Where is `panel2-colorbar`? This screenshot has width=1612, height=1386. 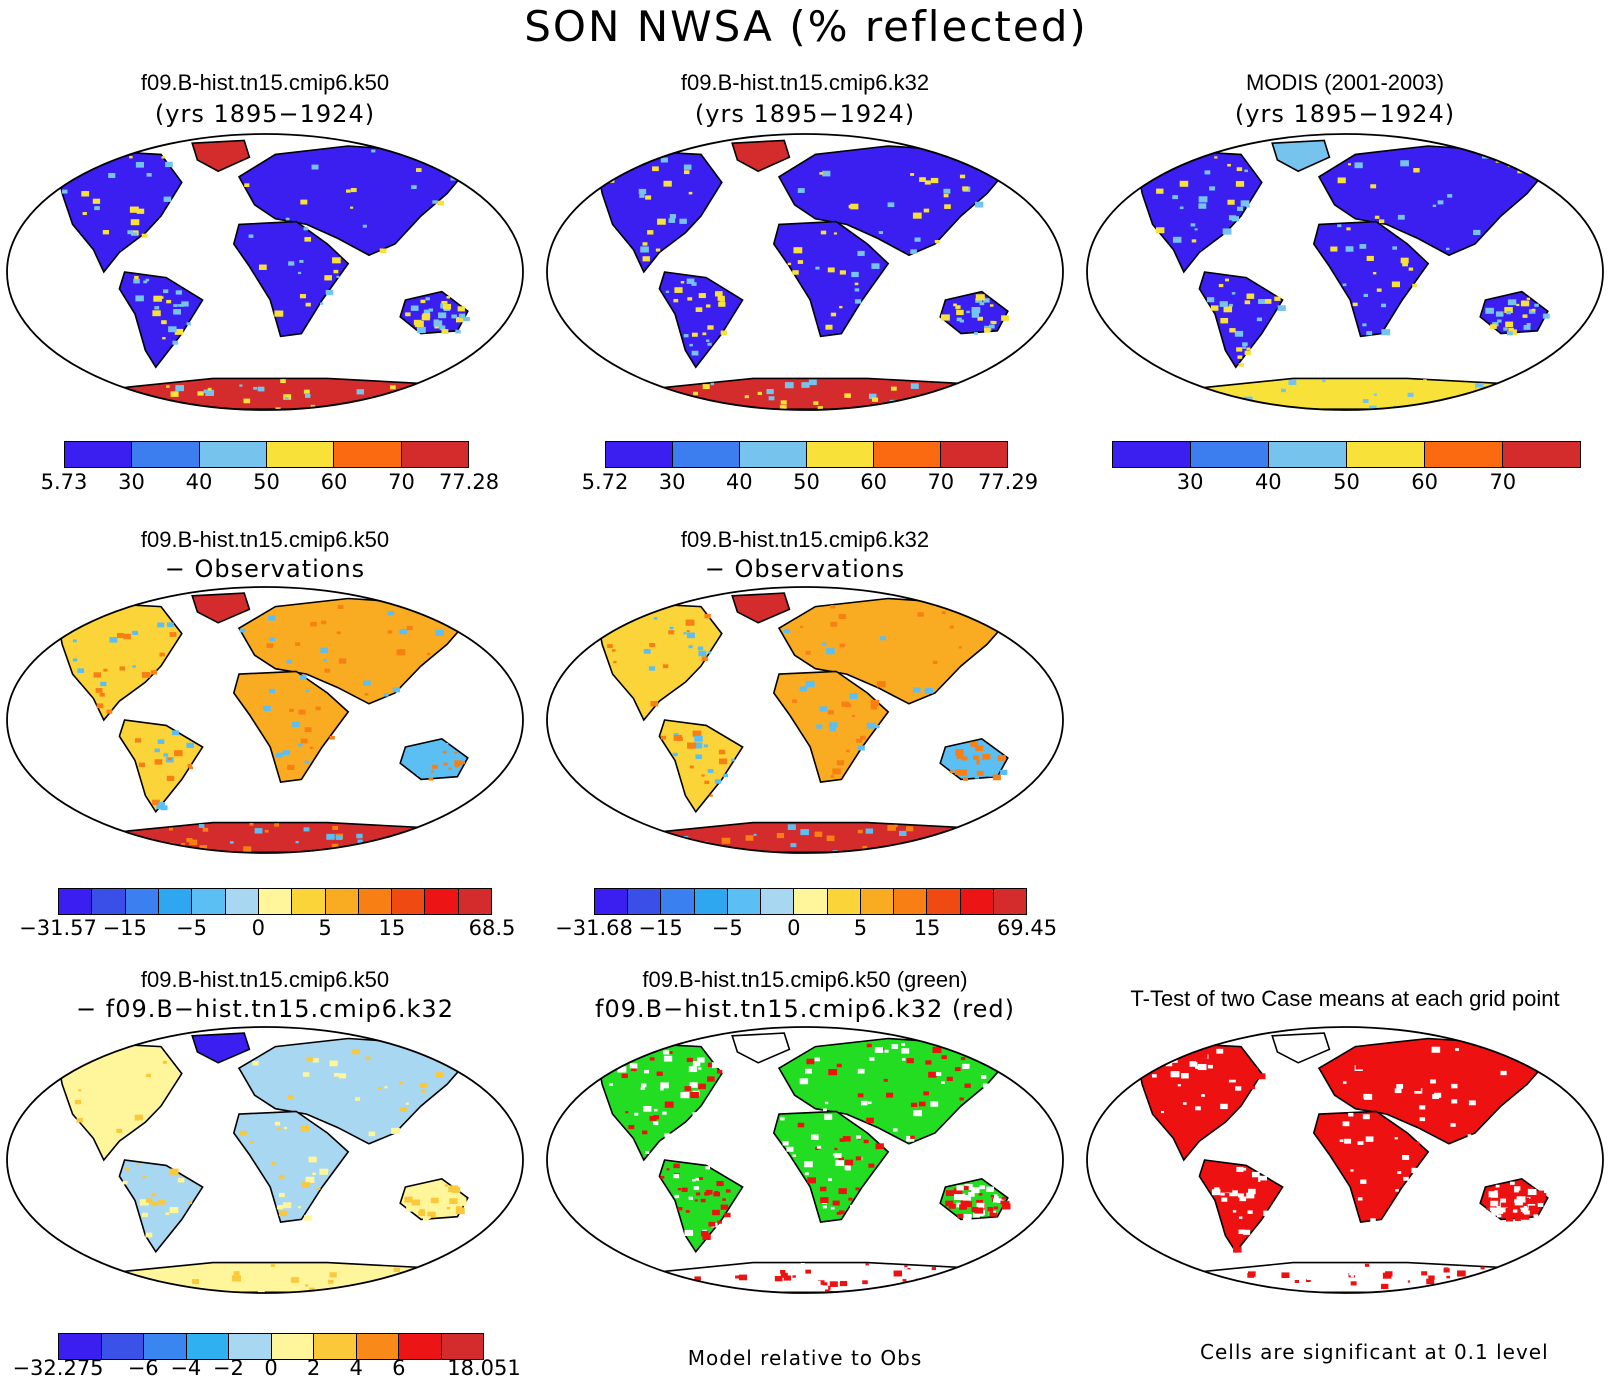 panel2-colorbar is located at coordinates (806, 454).